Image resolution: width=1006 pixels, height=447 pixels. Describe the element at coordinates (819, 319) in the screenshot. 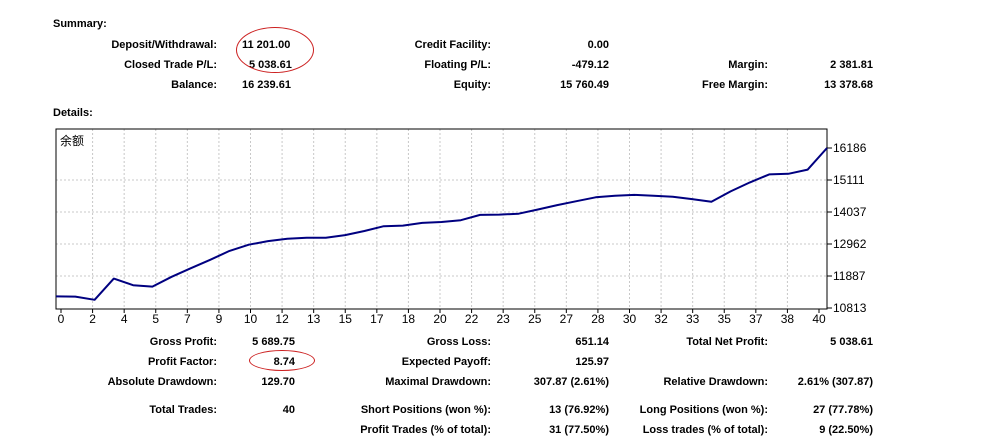

I see `x-tick-label: 40` at that location.